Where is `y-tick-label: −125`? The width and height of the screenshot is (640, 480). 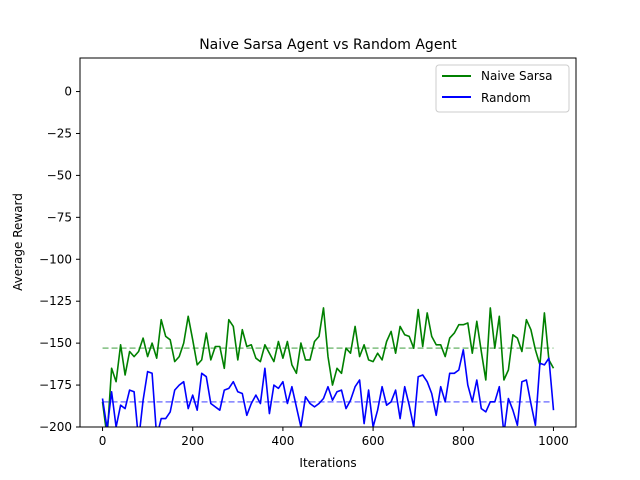
y-tick-label: −125 is located at coordinates (55, 301).